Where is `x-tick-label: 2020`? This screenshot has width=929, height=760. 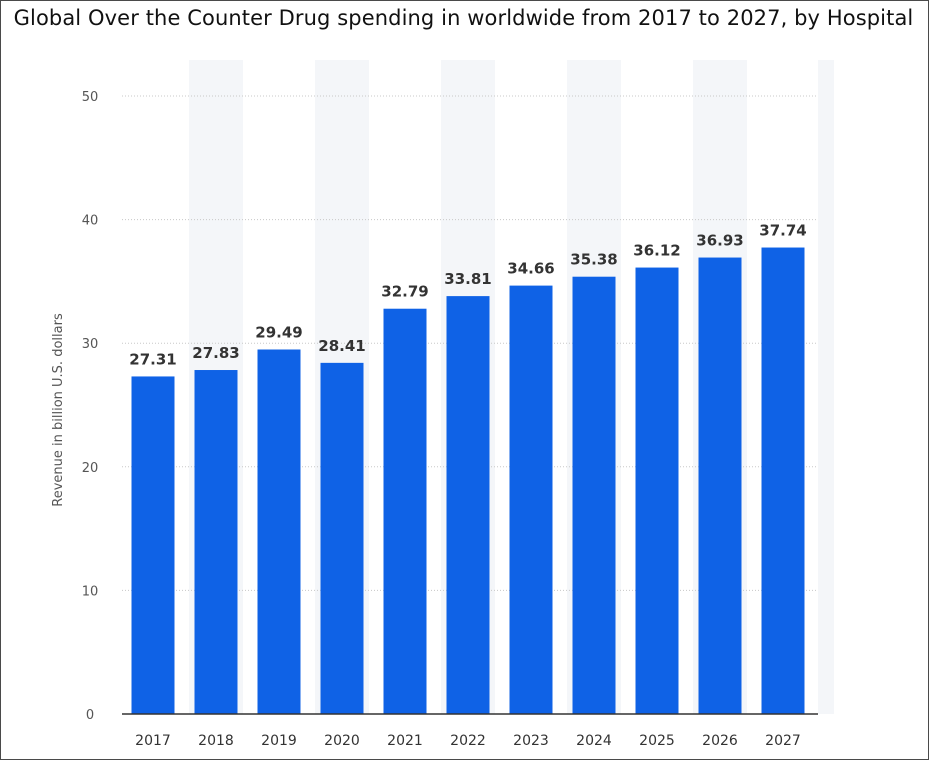
x-tick-label: 2020 is located at coordinates (342, 741).